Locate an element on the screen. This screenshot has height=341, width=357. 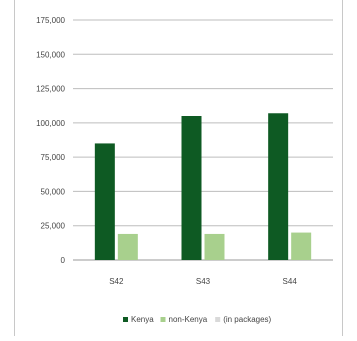
y-tick-label: 100,000 is located at coordinates (50, 123).